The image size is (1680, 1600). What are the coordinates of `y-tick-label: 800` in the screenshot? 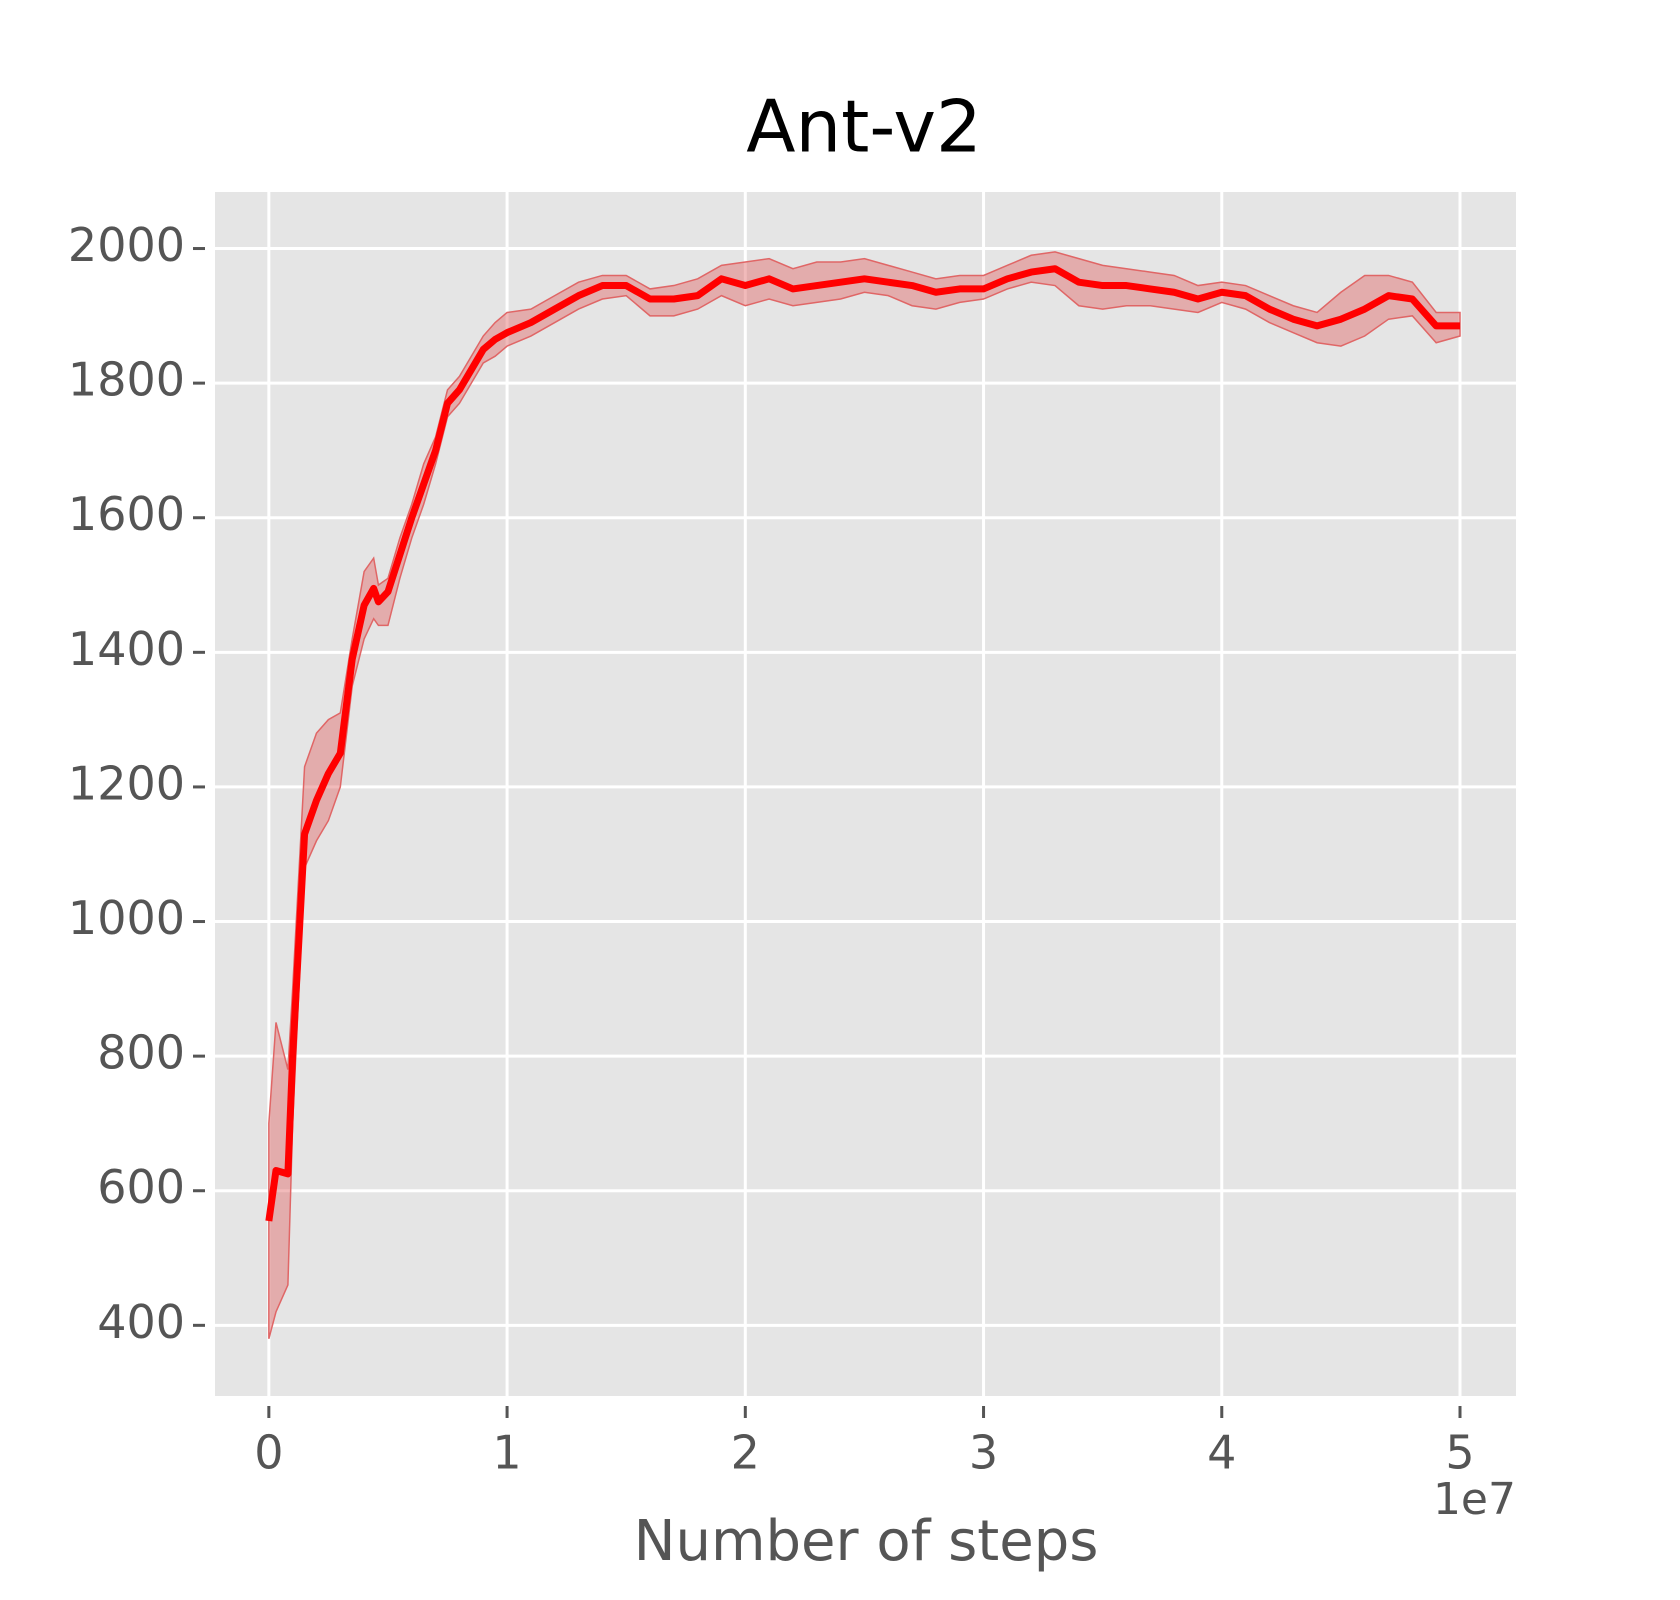 It's located at (141, 1053).